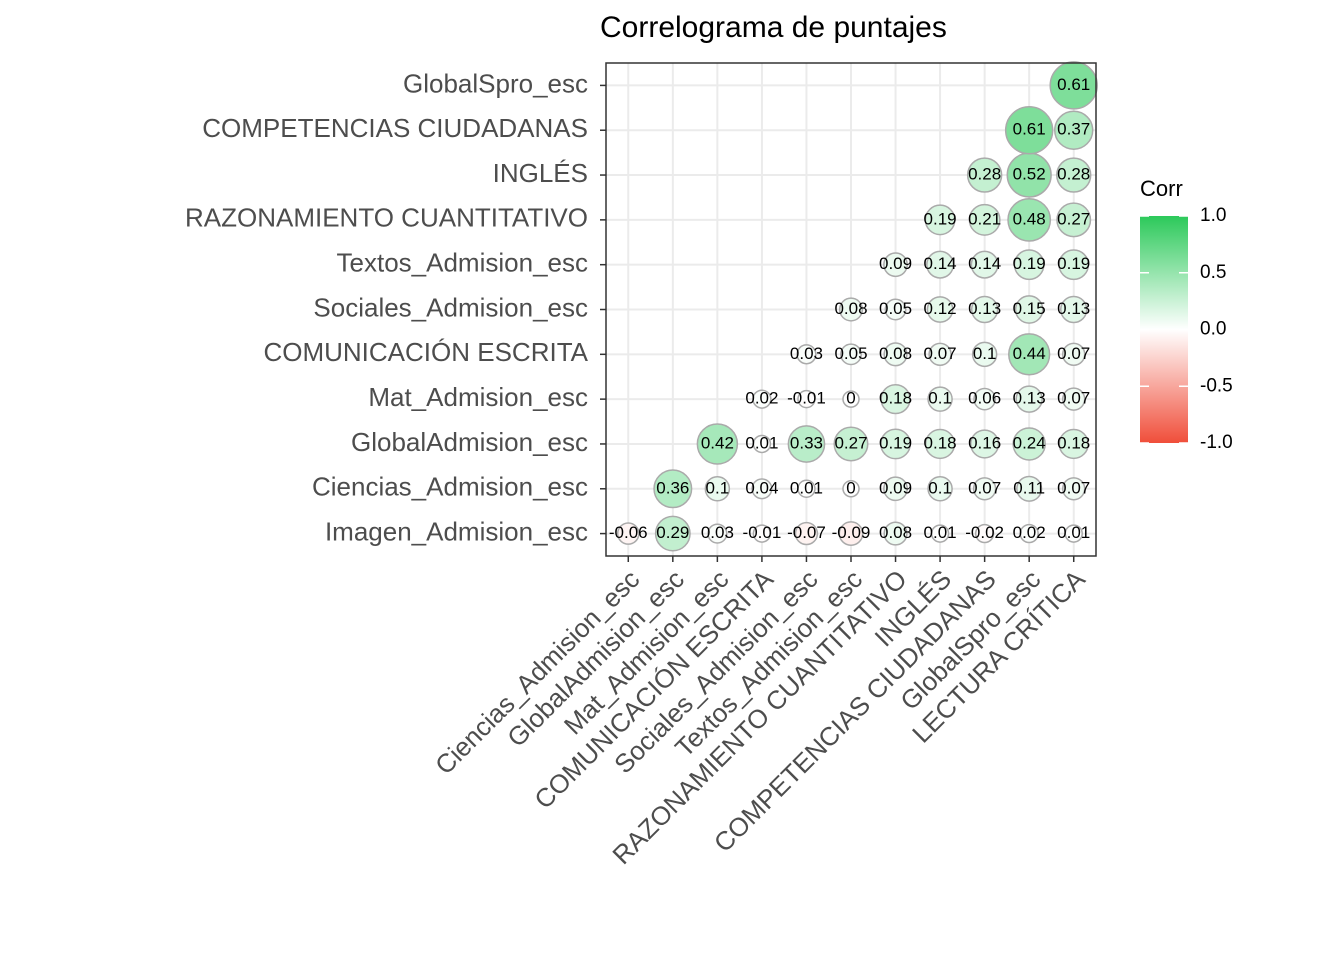 This screenshot has width=1344, height=960. I want to click on y-tick-label: INGLÉS, so click(540, 173).